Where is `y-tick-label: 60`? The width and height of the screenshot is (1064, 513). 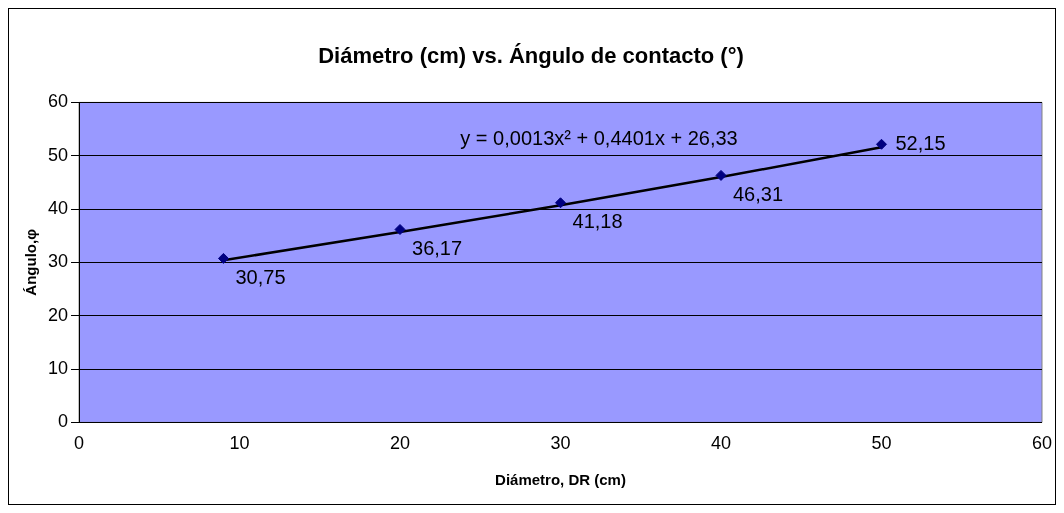
y-tick-label: 60 is located at coordinates (58, 101).